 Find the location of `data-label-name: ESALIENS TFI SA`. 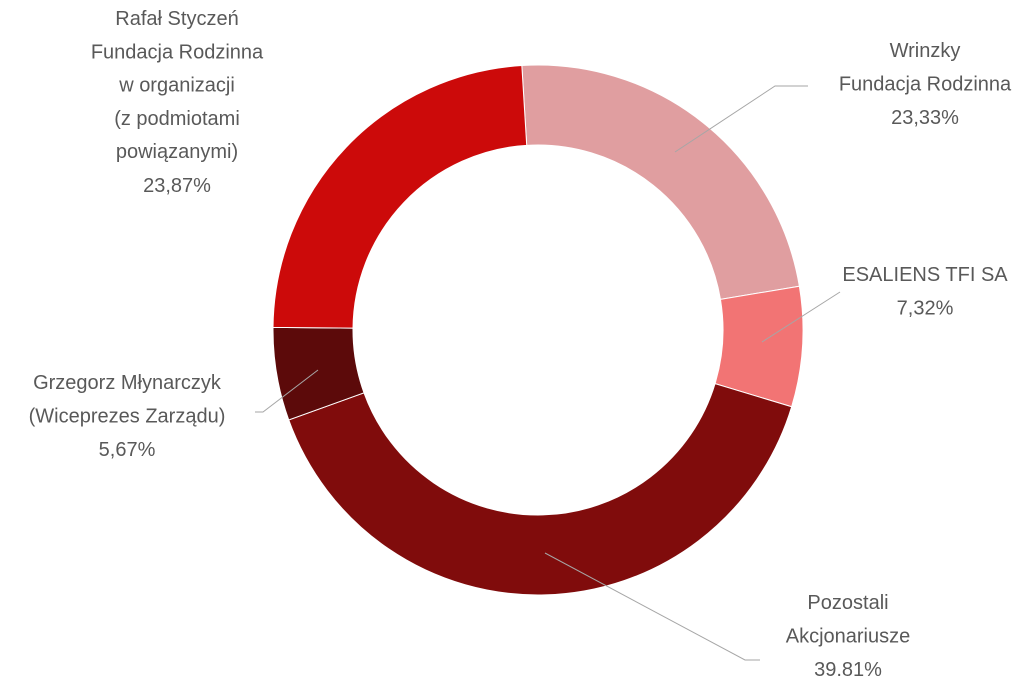

data-label-name: ESALIENS TFI SA is located at coordinates (925, 275).